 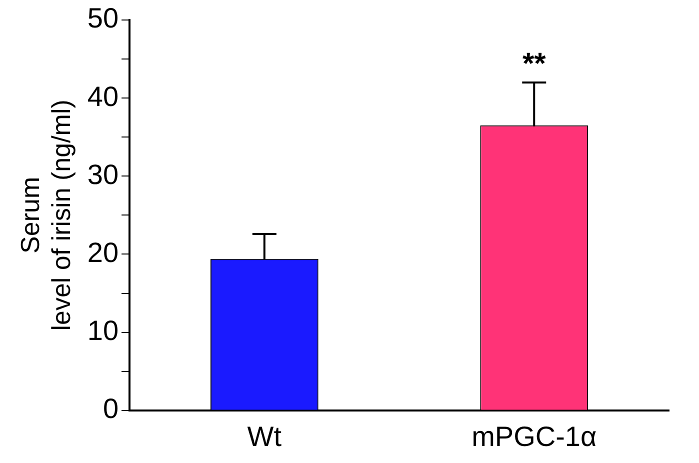 I want to click on y-axis-title: Serum level of irisin (ng/ml), so click(x=45, y=215).